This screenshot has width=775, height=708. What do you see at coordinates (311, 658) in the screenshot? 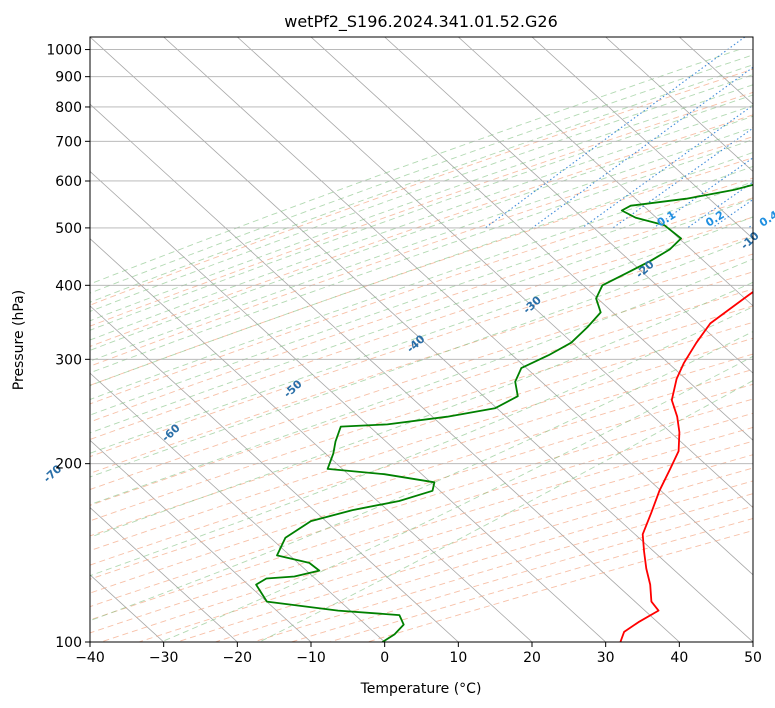
I see `x-tick-label: −10` at bounding box center [311, 658].